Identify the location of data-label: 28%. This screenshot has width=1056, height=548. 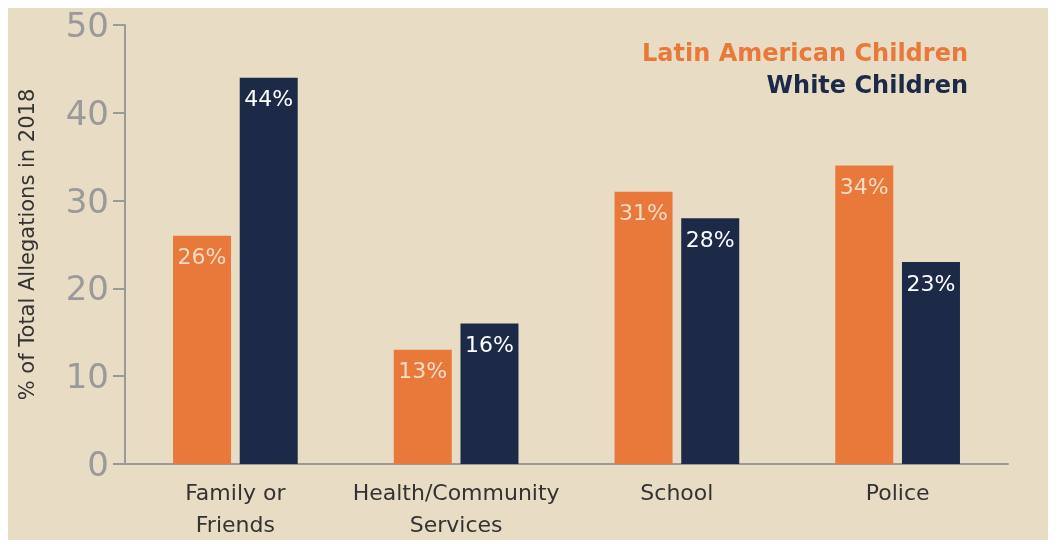
(710, 239).